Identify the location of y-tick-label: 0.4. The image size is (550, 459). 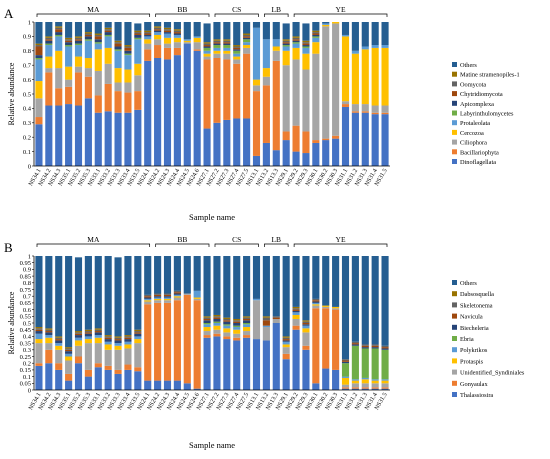
(27, 109).